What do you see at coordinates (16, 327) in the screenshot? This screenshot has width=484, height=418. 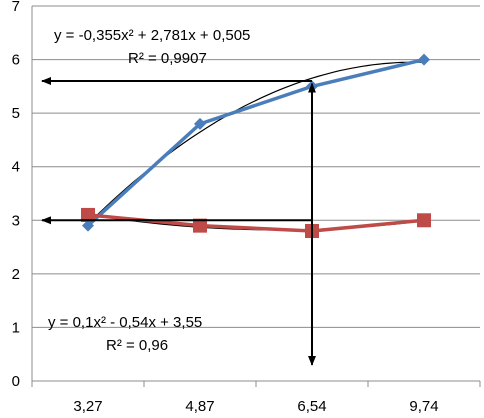 I see `y-tick-label: 1` at bounding box center [16, 327].